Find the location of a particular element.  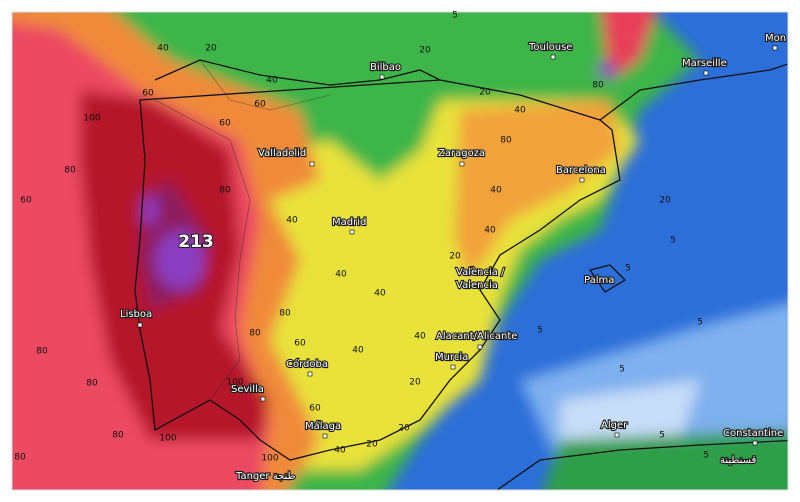

city-label: Mon is located at coordinates (775, 38).